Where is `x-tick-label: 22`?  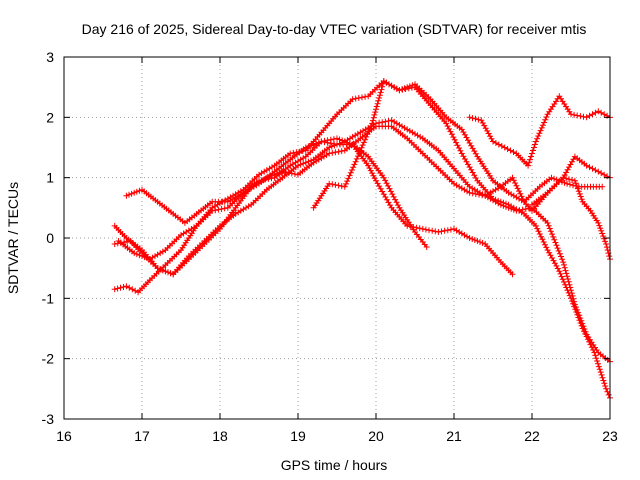 x-tick-label: 22 is located at coordinates (532, 436).